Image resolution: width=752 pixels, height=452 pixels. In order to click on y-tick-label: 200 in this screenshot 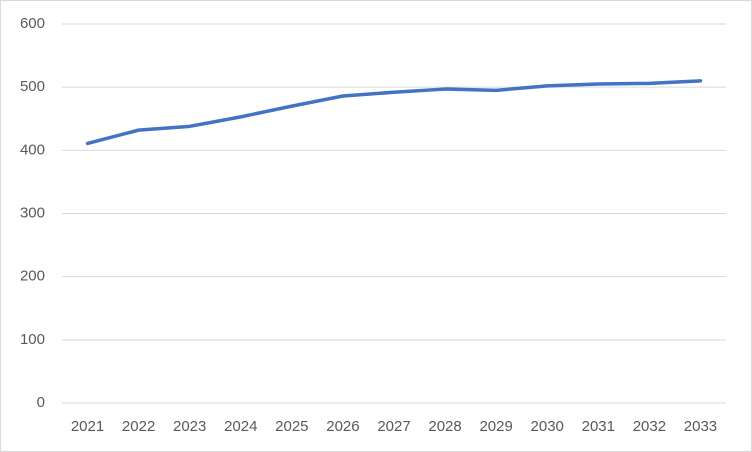, I will do `click(32, 276)`.